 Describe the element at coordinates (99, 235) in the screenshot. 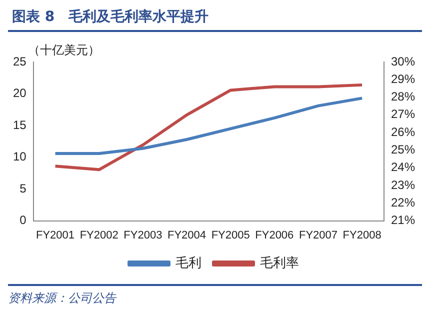

I see `x-tick-label: FY2002` at that location.